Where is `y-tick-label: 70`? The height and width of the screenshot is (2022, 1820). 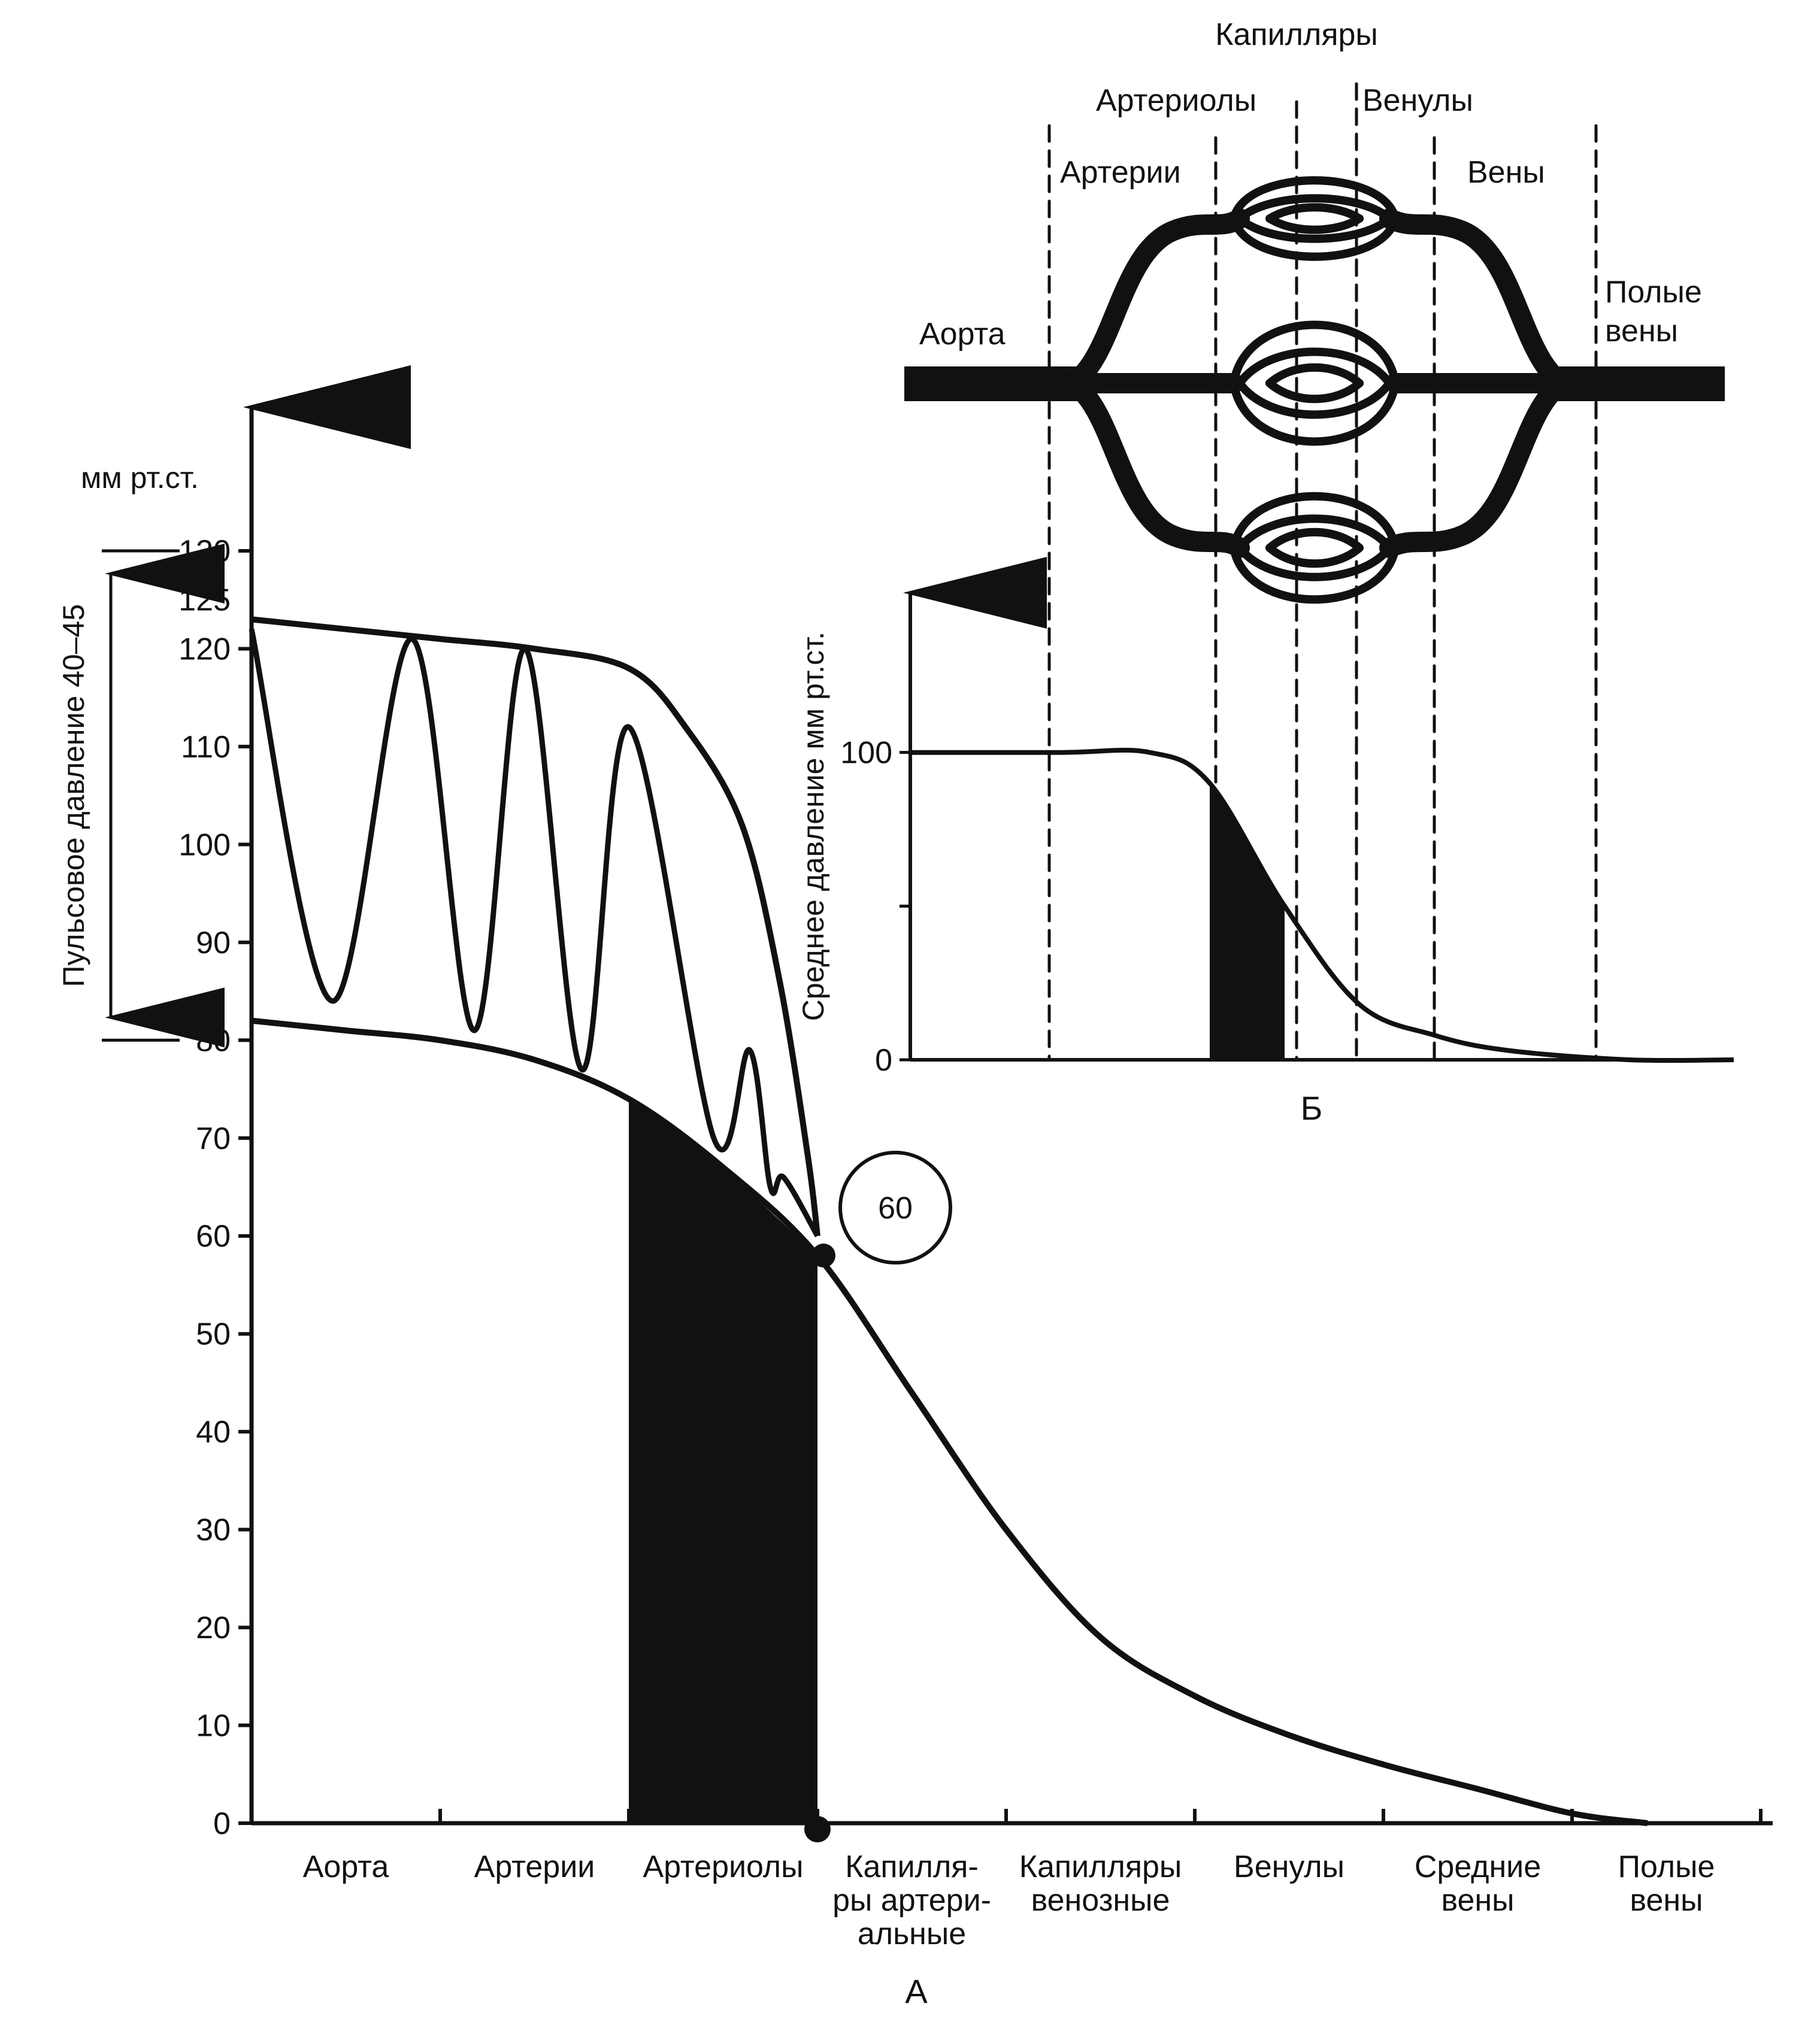
y-tick-label: 70 is located at coordinates (214, 1138).